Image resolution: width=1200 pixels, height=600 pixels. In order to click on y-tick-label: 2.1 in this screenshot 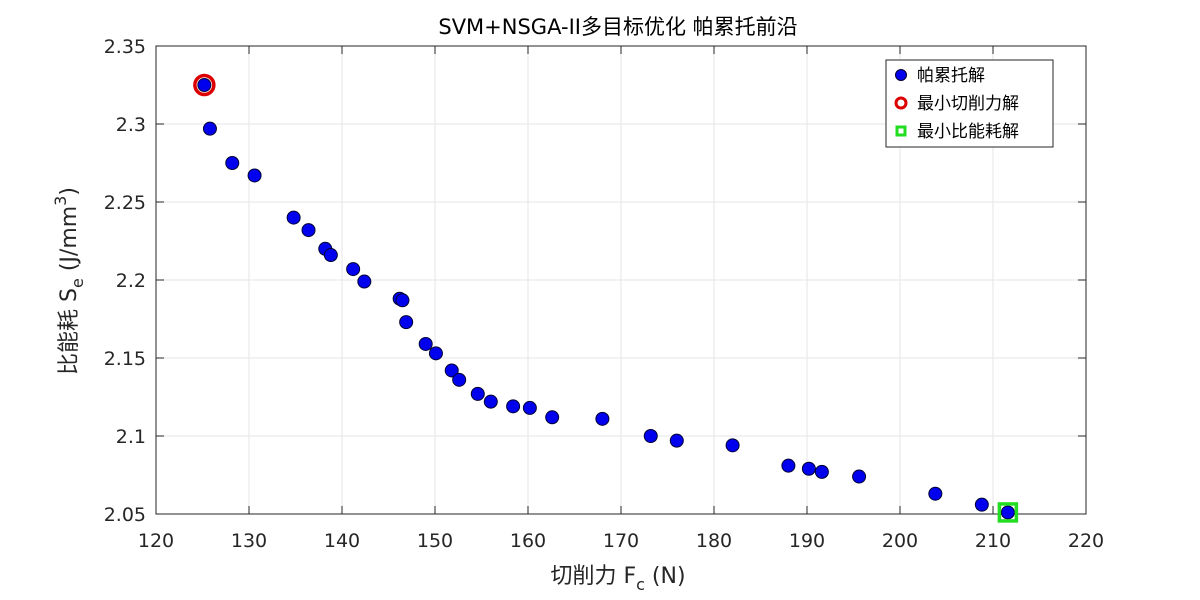, I will do `click(131, 437)`.